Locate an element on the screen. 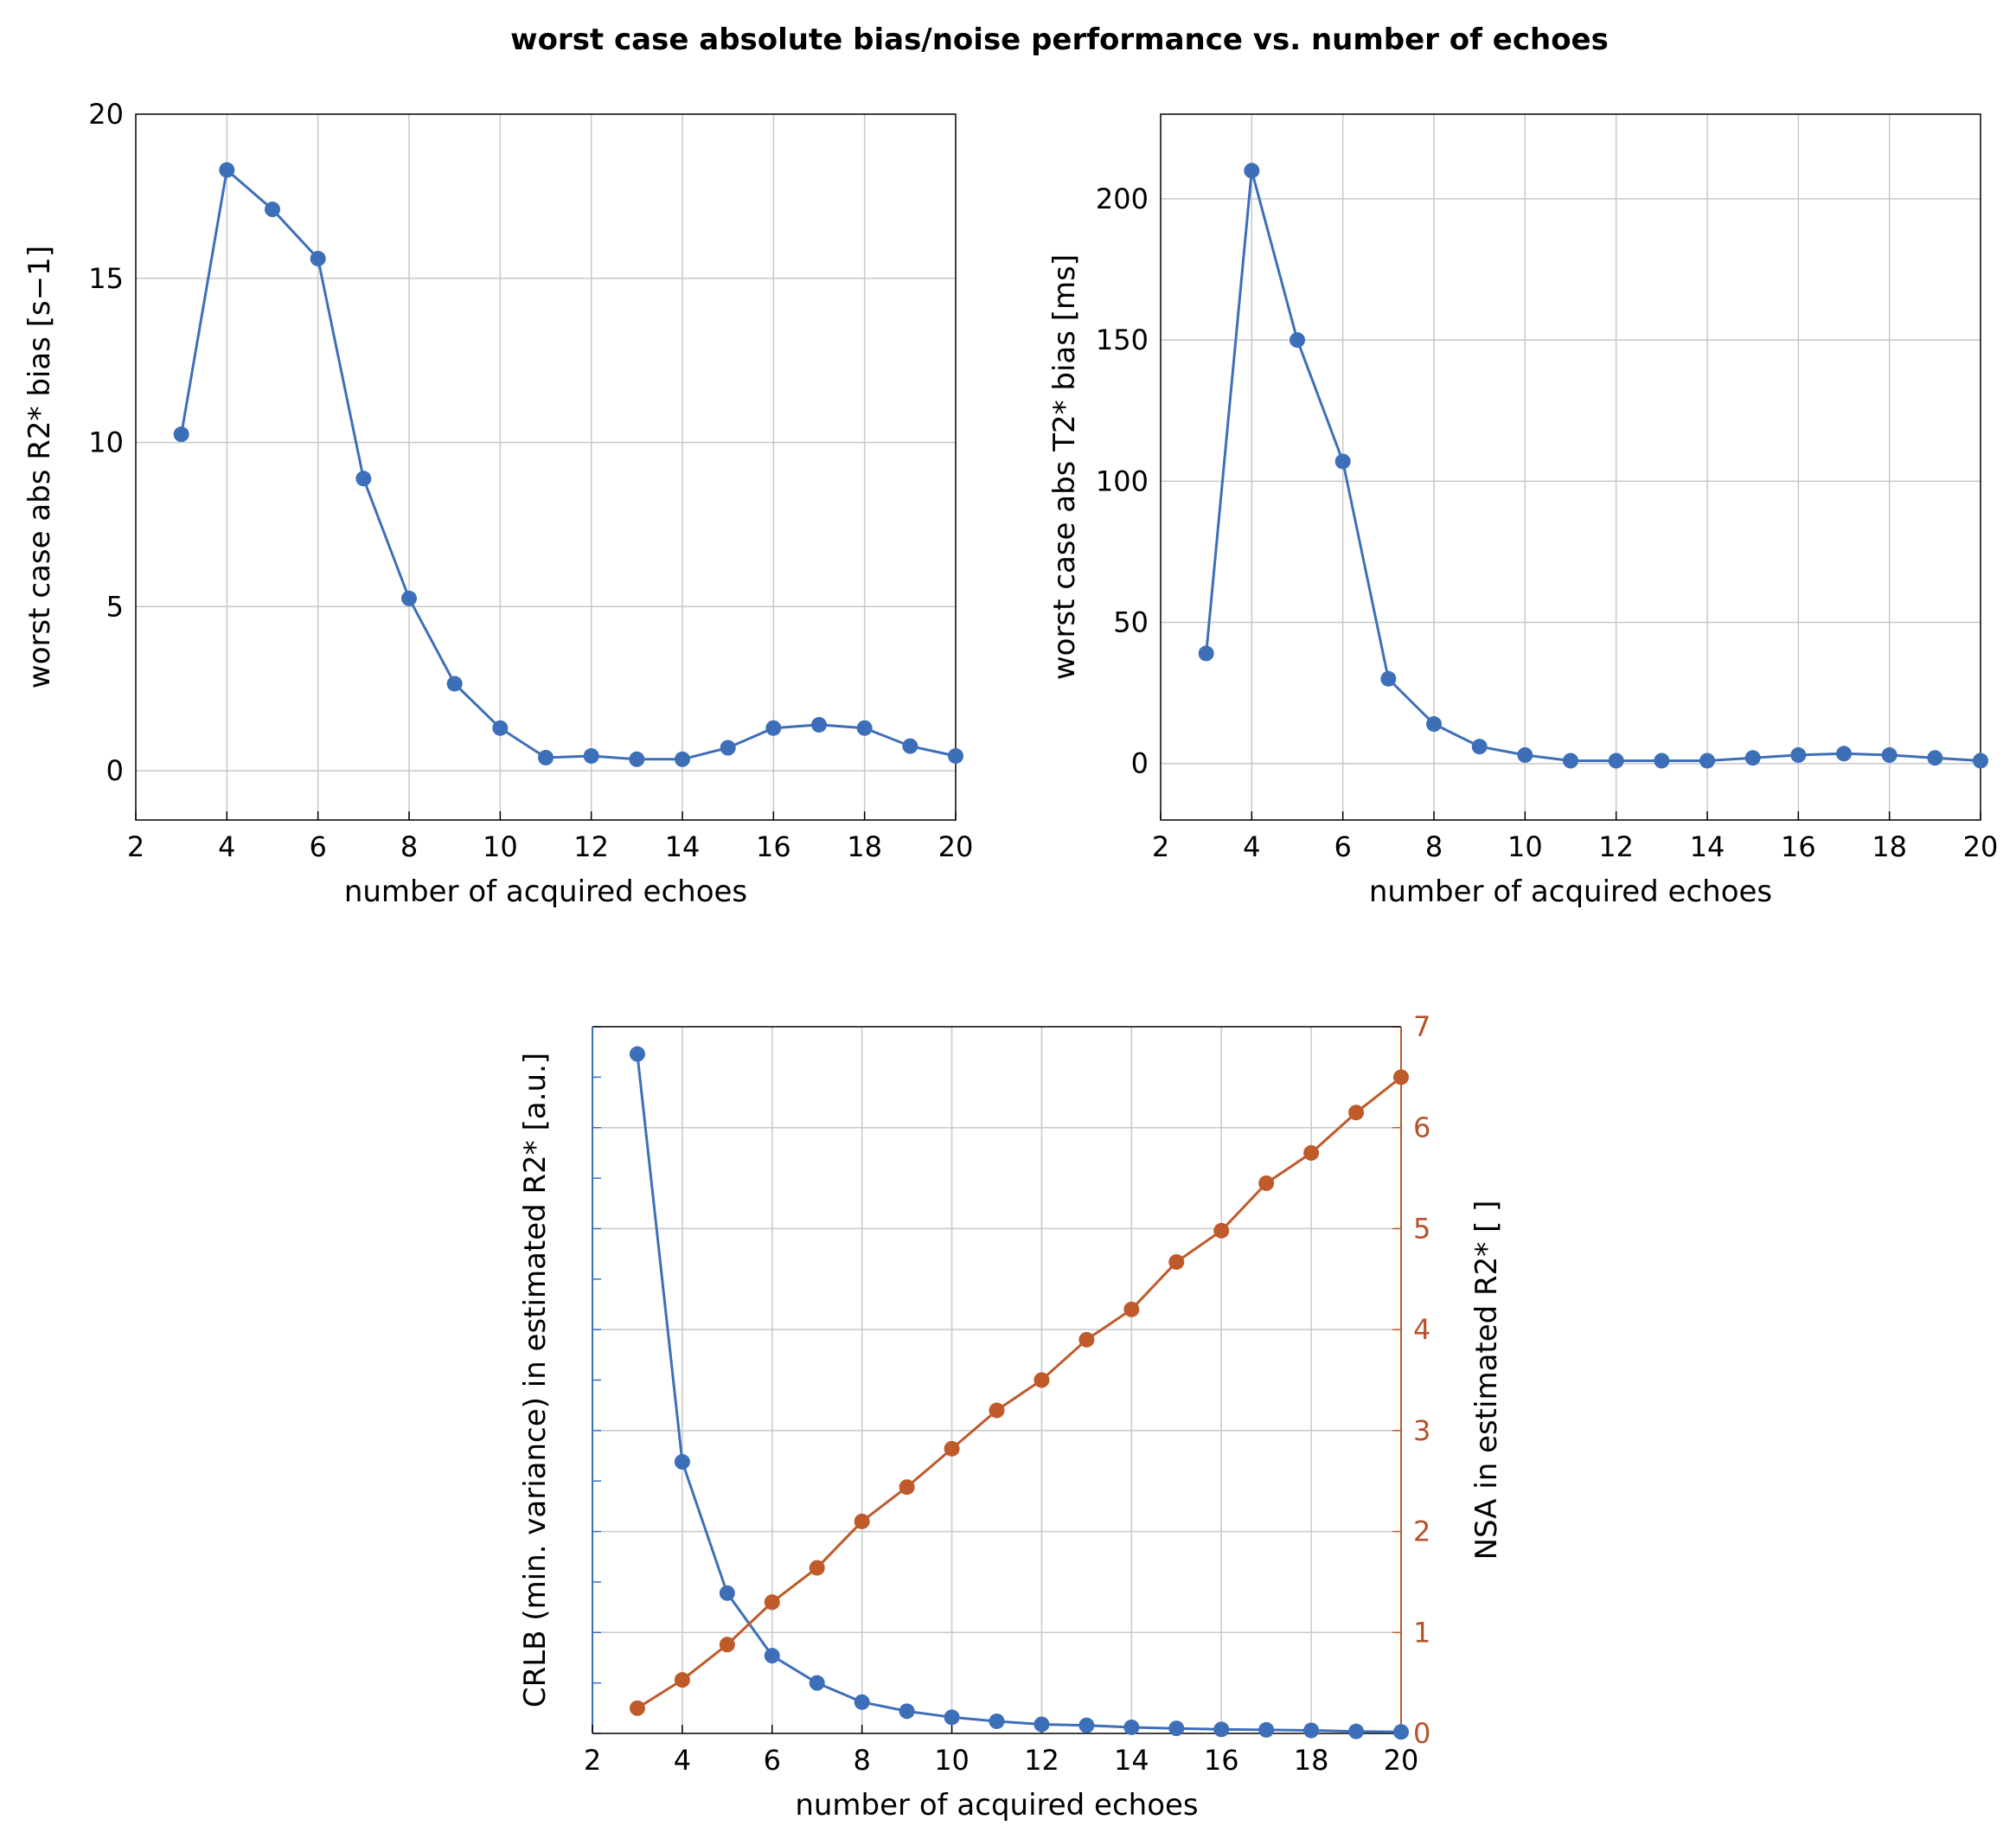 This screenshot has width=2016, height=1845. right-y-axis-label: NSA in estimated R2* [ ] is located at coordinates (1486, 1380).